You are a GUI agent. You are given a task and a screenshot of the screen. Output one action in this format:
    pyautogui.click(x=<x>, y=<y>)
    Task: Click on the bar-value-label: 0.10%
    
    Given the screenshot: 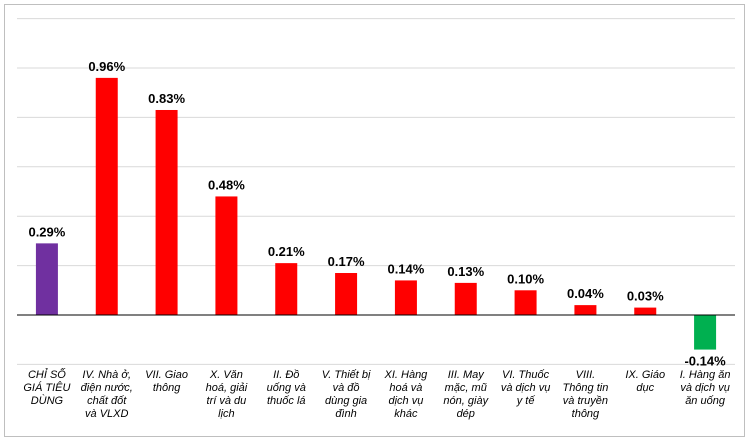 What is the action you would take?
    pyautogui.click(x=525, y=278)
    